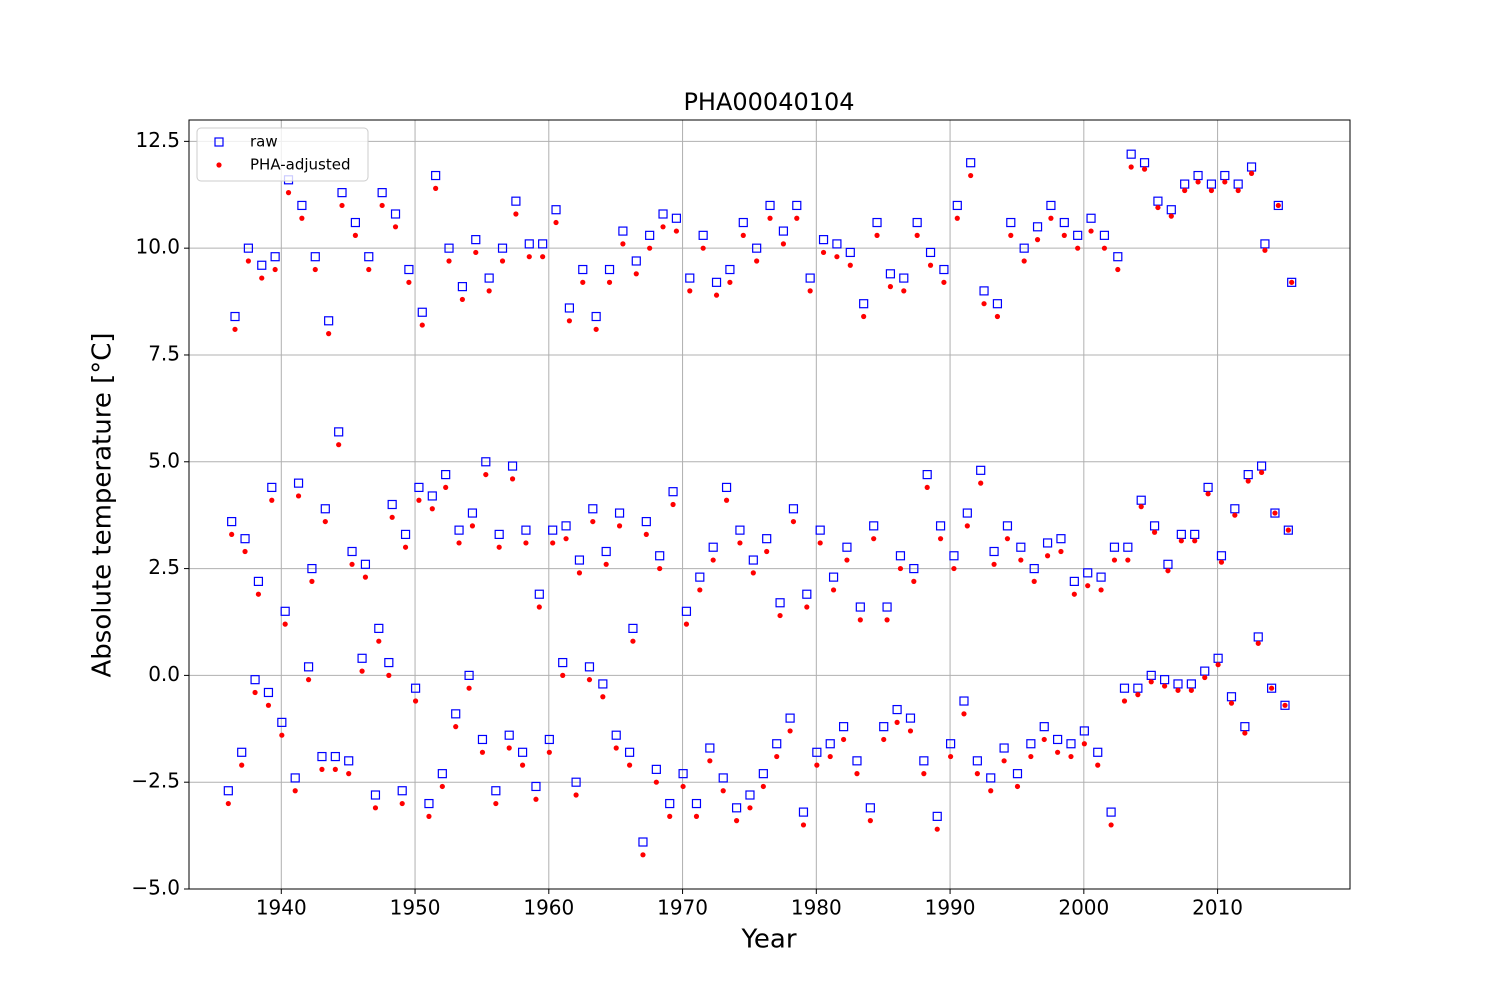  What do you see at coordinates (768, 940) in the screenshot?
I see `x-axis-label: Year` at bounding box center [768, 940].